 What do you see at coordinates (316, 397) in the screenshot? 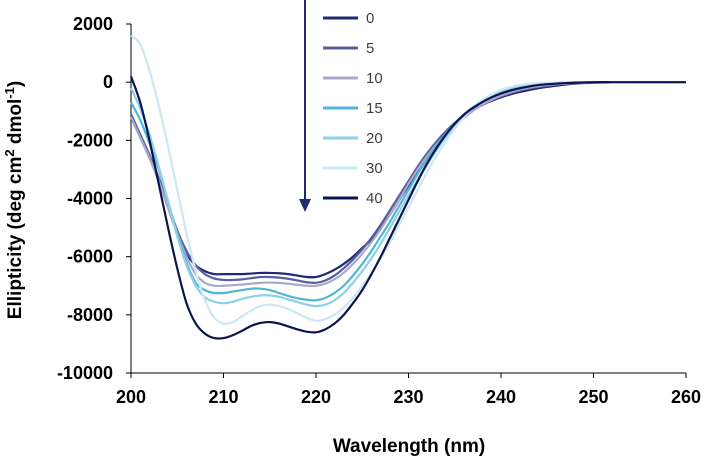
I see `x-tick-label: 220` at bounding box center [316, 397].